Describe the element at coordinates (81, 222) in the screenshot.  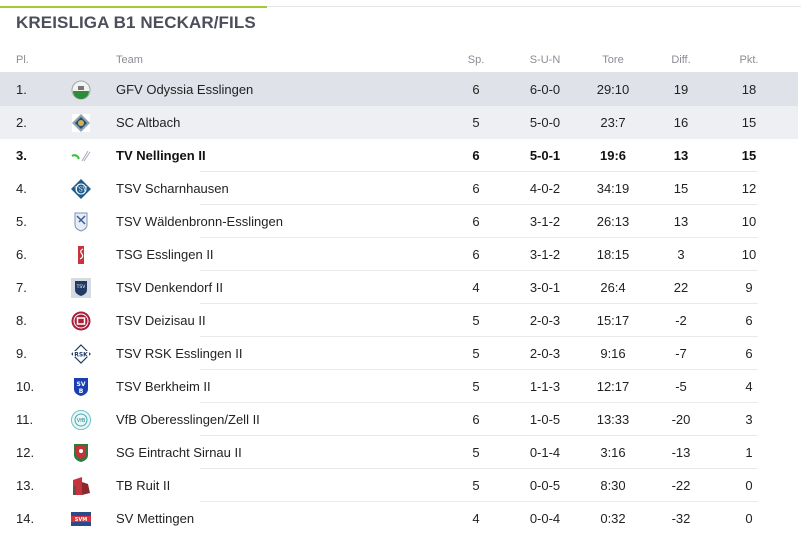
I see `tsv-waeldenbronn-crest-icon` at that location.